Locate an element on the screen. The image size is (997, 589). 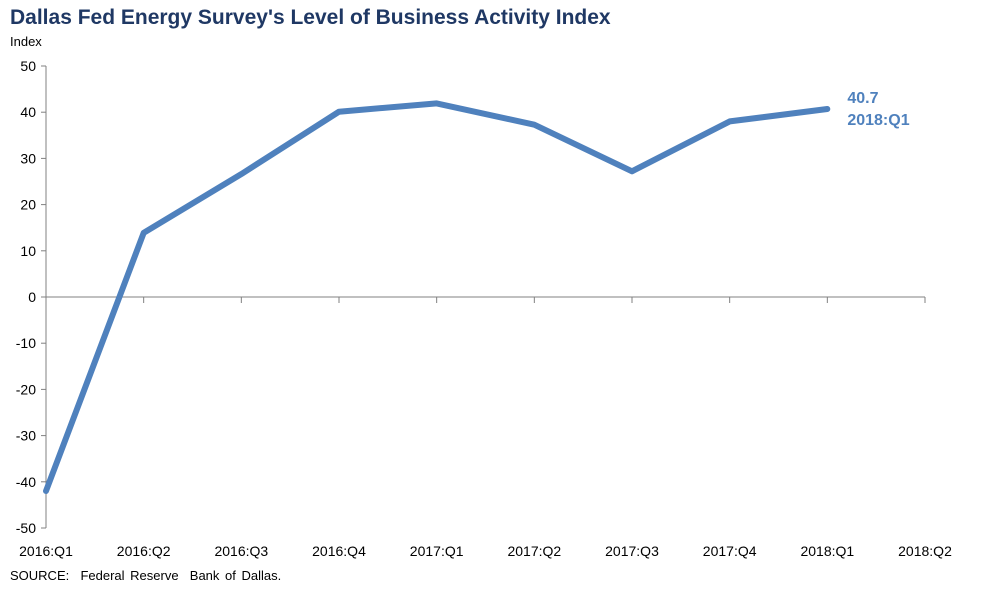
y-tick-label: -50 is located at coordinates (26, 528).